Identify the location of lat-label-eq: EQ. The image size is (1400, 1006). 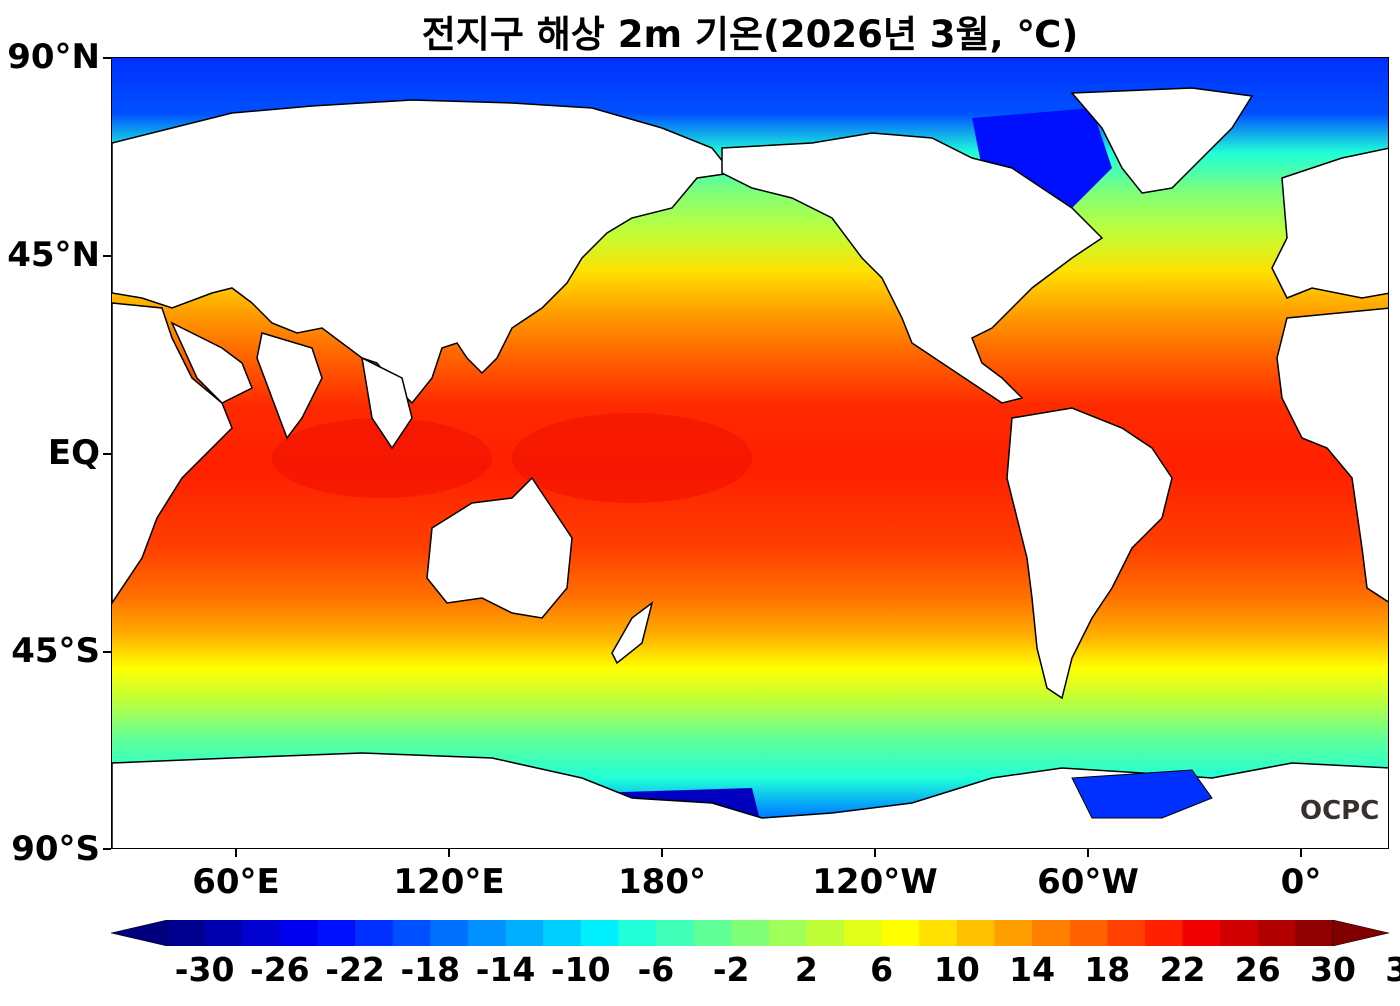
(73, 453).